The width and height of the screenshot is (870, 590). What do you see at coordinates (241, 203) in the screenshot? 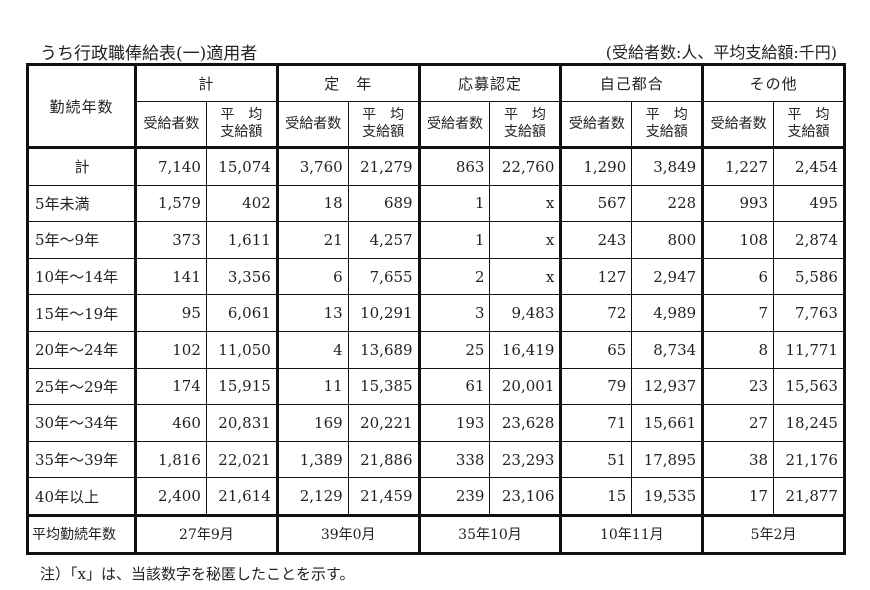
I see `average-amount-cell: 402` at bounding box center [241, 203].